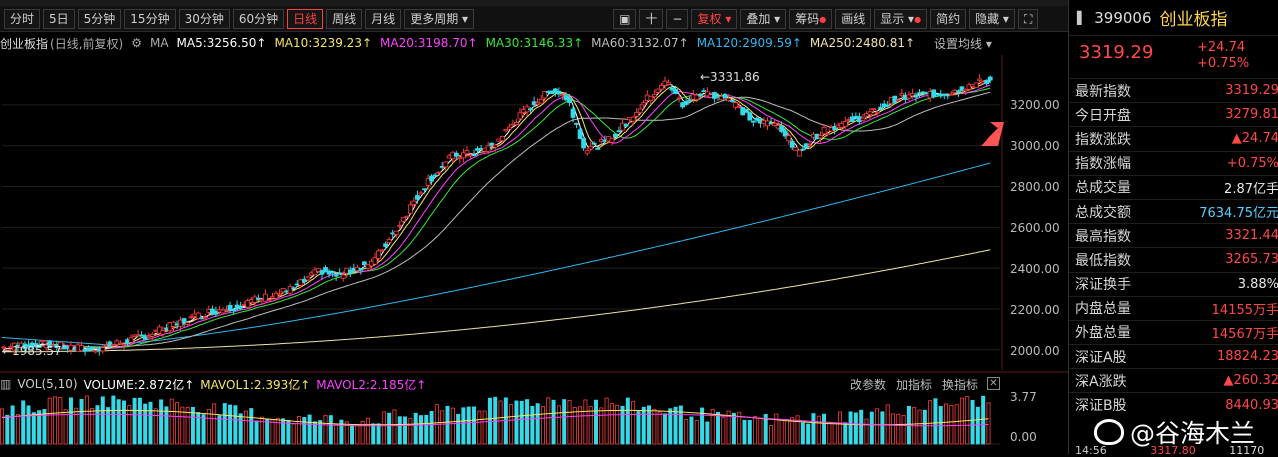  Describe the element at coordinates (1035, 310) in the screenshot. I see `price-tick: 2200.00` at that location.